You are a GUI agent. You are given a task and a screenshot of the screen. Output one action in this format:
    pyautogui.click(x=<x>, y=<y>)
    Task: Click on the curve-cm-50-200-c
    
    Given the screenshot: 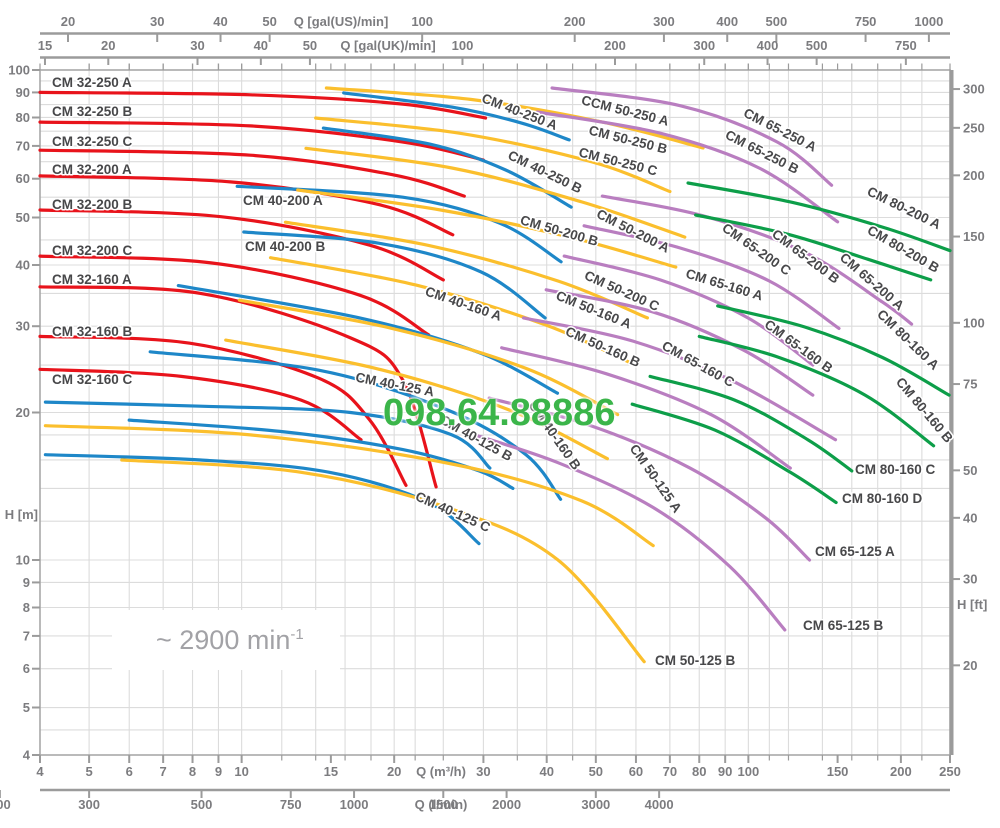 What is the action you would take?
    pyautogui.click(x=452, y=311)
    